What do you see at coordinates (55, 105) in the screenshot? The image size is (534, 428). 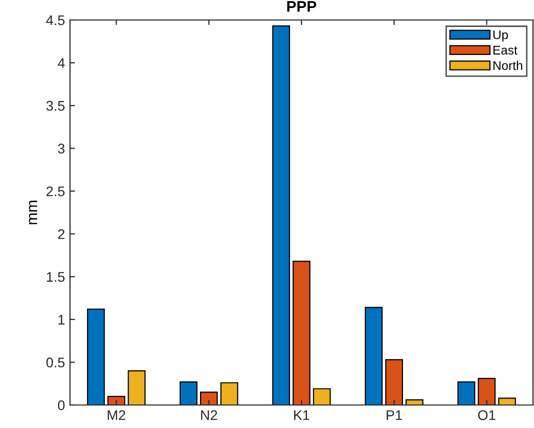 I see `y-tick-label: 3.5` at bounding box center [55, 105].